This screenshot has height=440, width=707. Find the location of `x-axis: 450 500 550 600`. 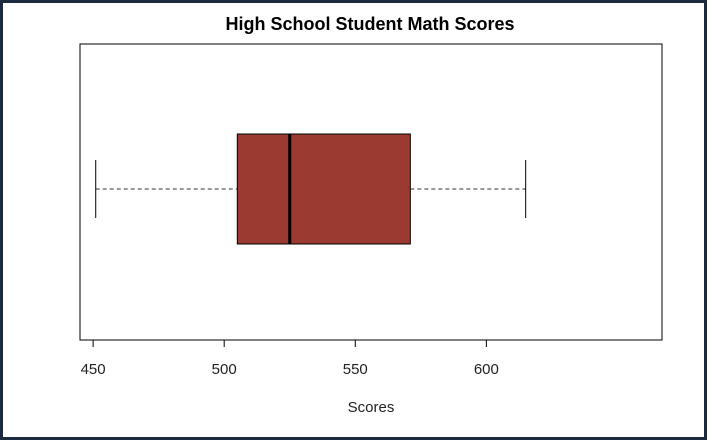

x-axis: 450 500 550 600 is located at coordinates (290, 358).